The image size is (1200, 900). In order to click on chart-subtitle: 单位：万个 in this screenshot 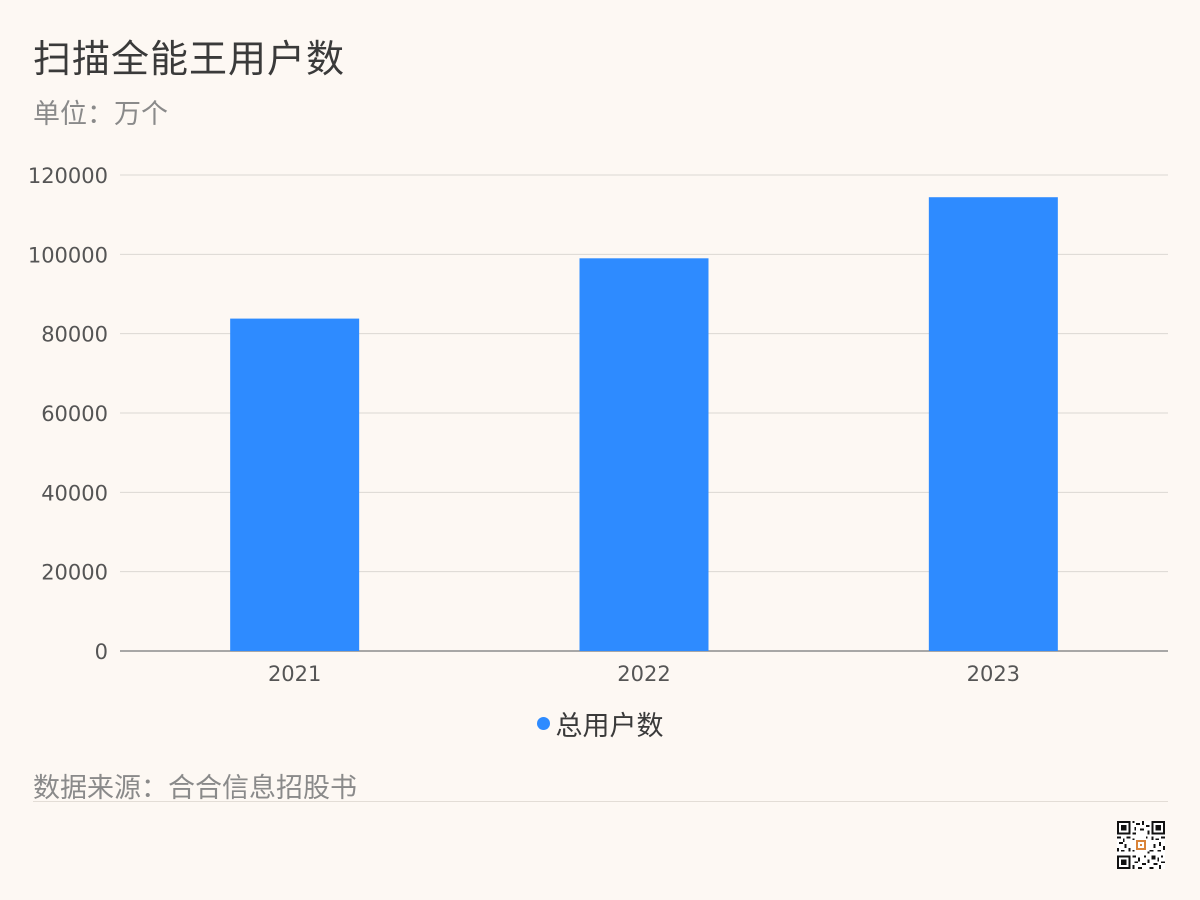, I will do `click(100, 114)`.